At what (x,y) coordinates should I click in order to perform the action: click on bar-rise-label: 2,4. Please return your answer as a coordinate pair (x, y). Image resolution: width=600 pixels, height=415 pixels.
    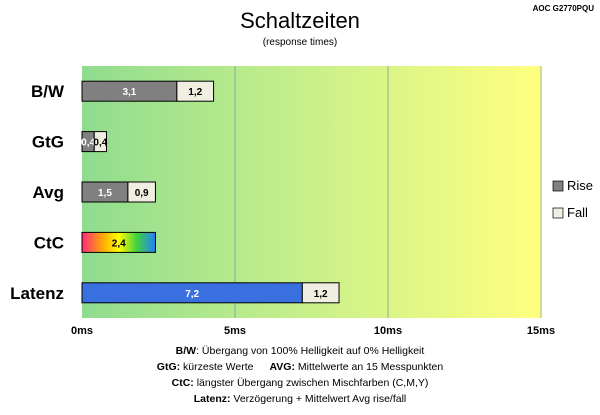
    Looking at the image, I should click on (119, 243).